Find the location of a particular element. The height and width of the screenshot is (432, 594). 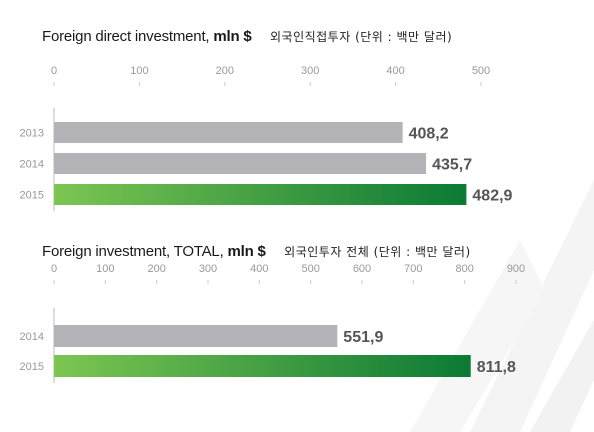

x-tick-label: 700 is located at coordinates (413, 269).